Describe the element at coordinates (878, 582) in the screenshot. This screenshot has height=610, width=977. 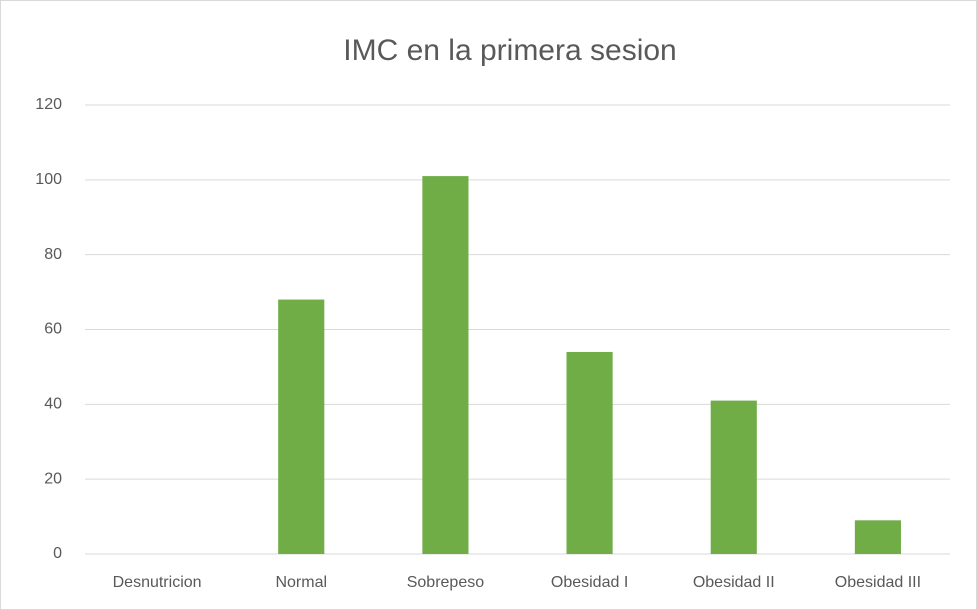
I see `x-tick-label: Obesidad III` at that location.